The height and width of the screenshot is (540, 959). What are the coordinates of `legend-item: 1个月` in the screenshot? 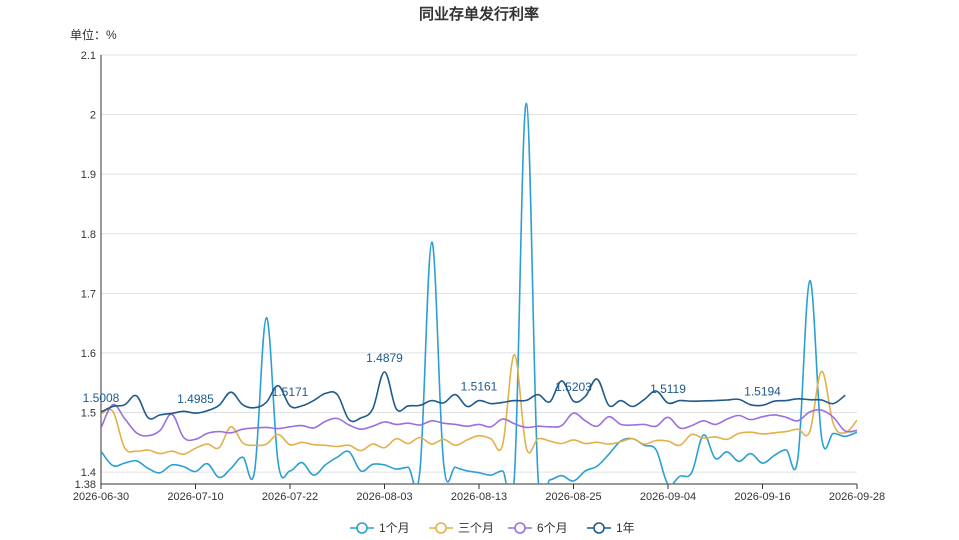 It's located at (380, 528).